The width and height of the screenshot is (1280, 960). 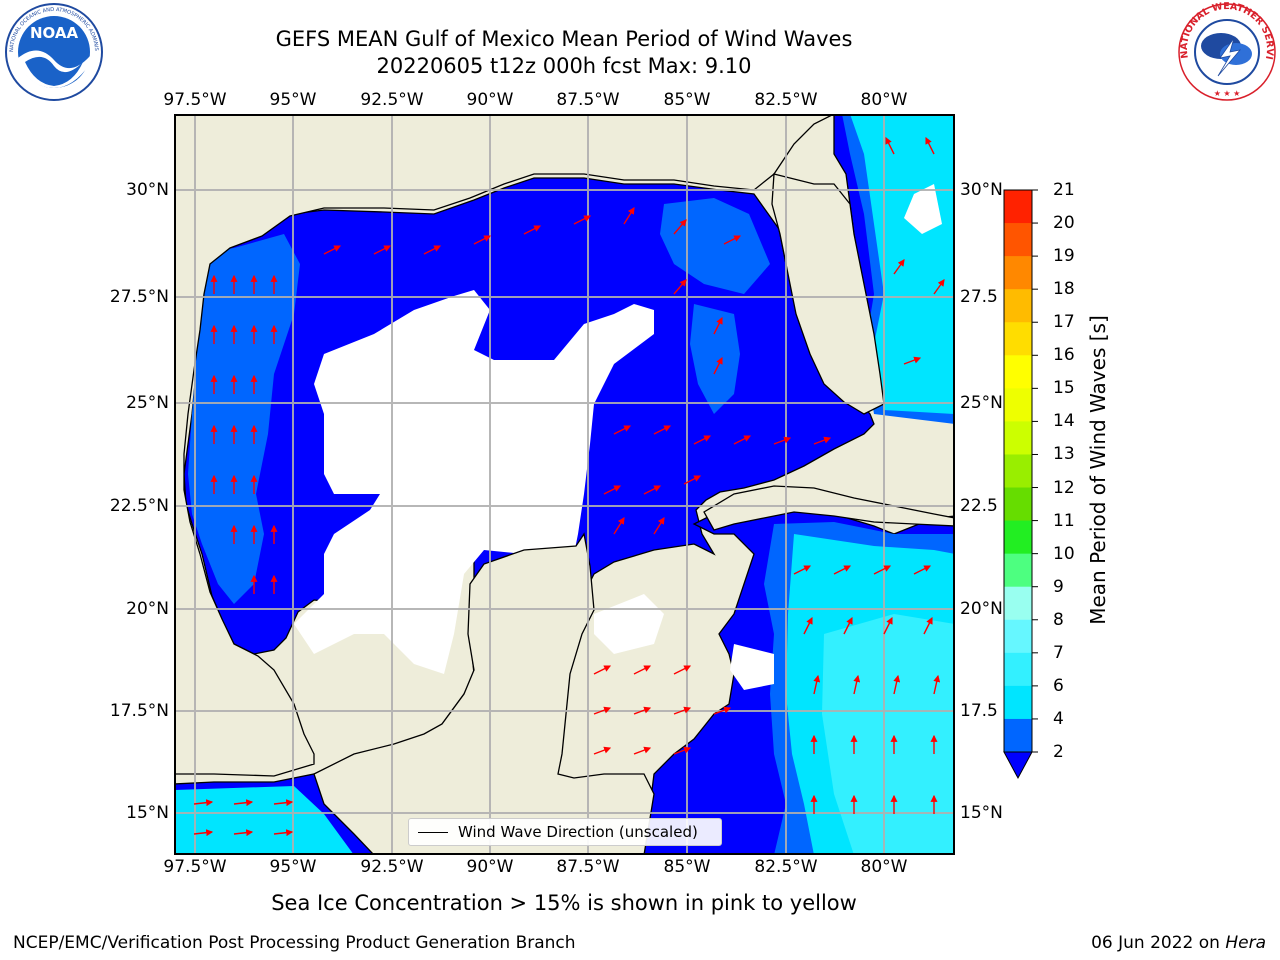 What do you see at coordinates (1058, 685) in the screenshot?
I see `colorbar-tick-label: 6` at bounding box center [1058, 685].